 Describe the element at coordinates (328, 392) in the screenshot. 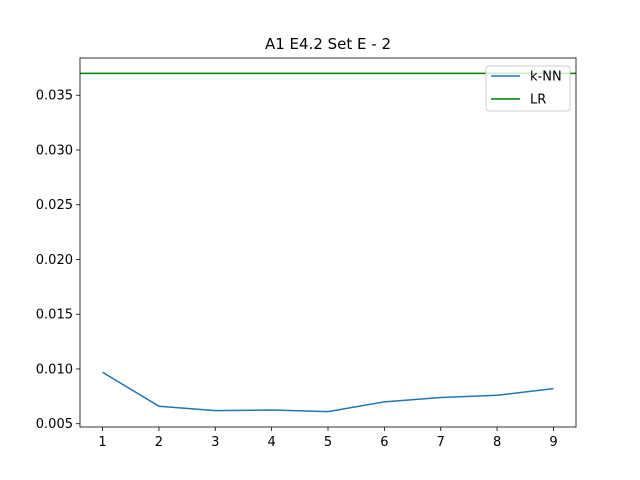

I see `series-line-k-nn` at that location.